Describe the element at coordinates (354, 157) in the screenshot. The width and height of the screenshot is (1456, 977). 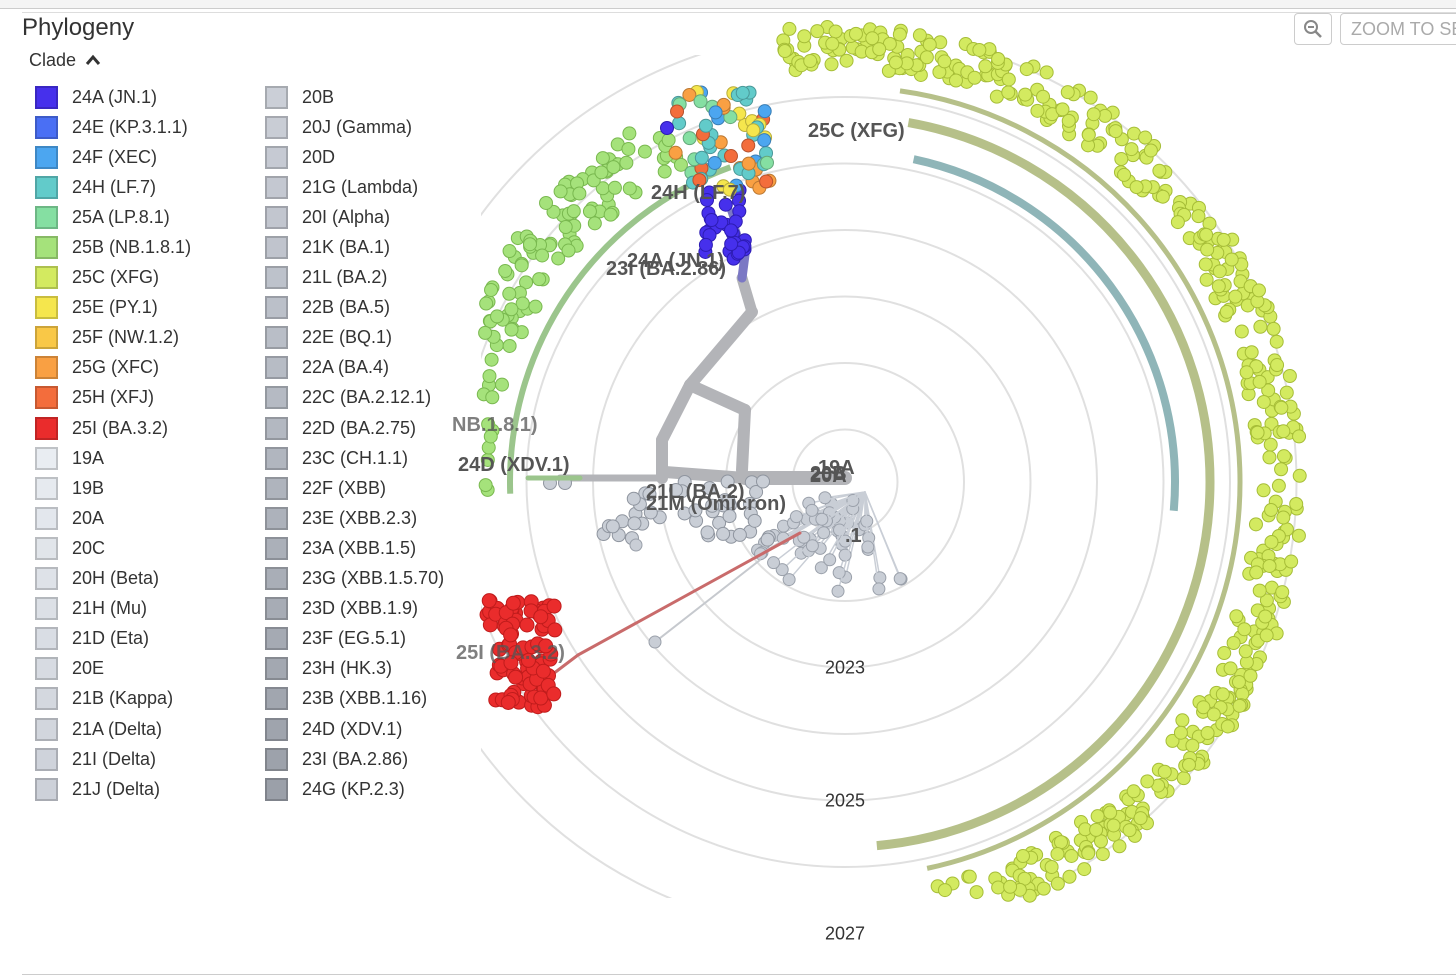
I see `legend-item: 20D` at that location.